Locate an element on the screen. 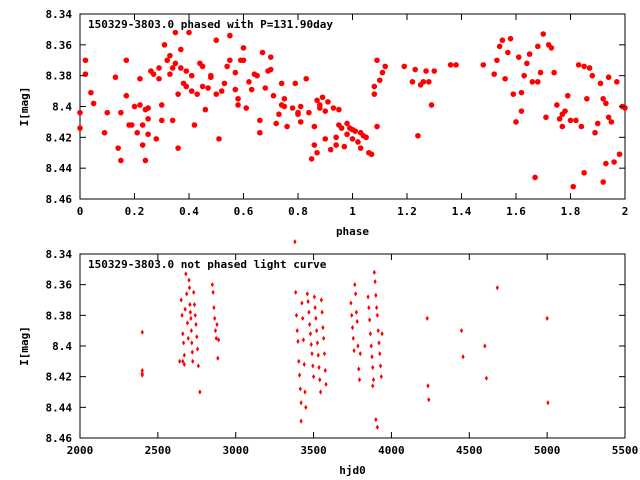  phased-x-tick-label: 0 is located at coordinates (80, 211).